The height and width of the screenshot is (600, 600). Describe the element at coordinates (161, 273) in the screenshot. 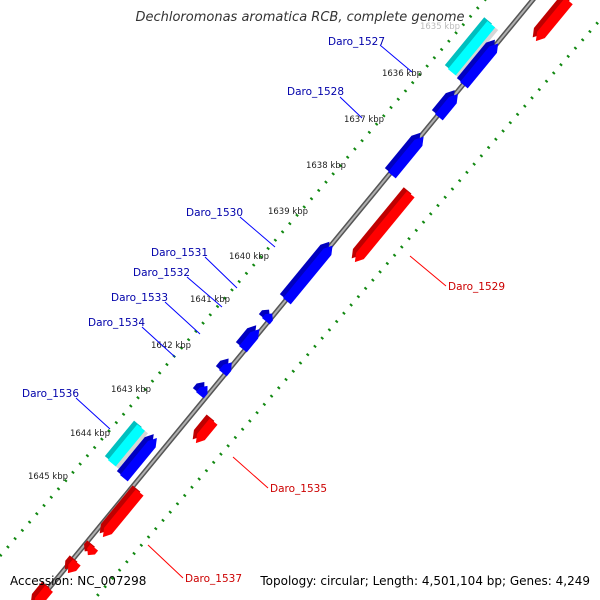

I see `gene-label: Daro_1532` at that location.